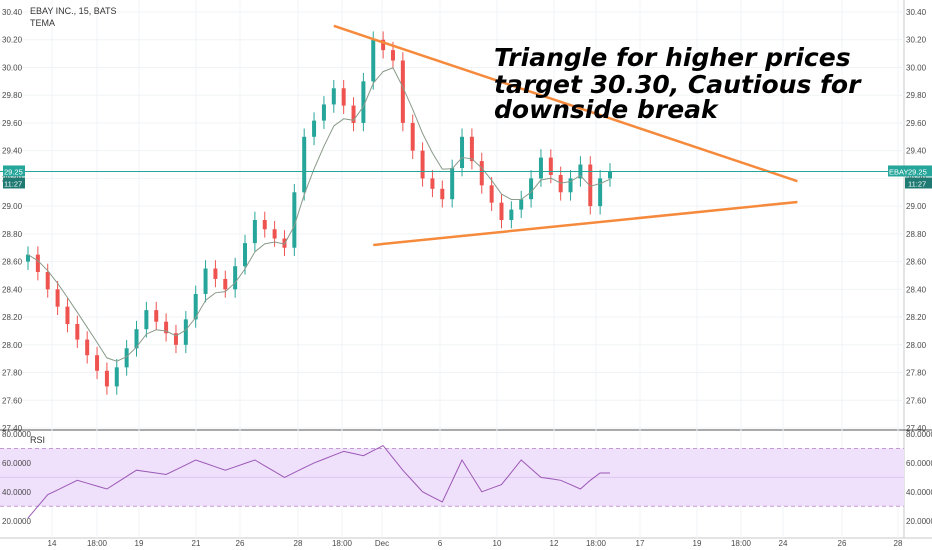 This screenshot has height=550, width=932. I want to click on rsi-band, so click(452, 477).